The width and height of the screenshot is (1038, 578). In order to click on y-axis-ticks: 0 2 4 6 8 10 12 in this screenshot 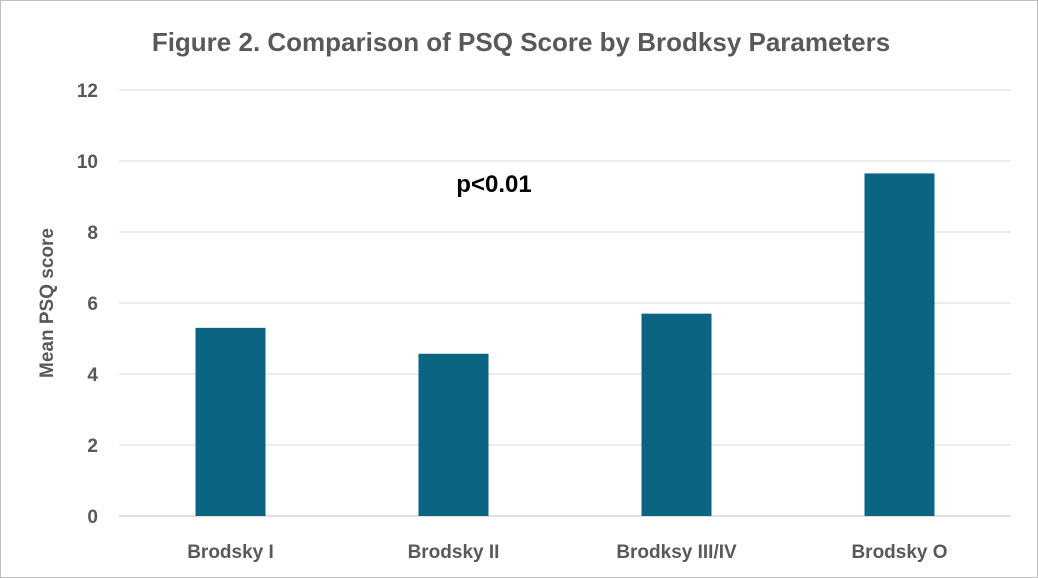, I will do `click(88, 304)`.